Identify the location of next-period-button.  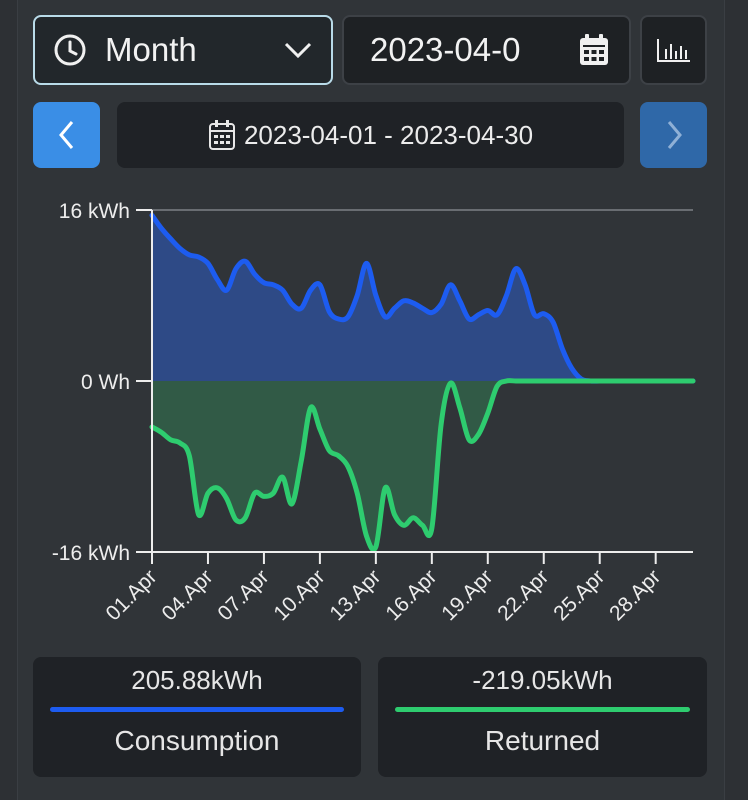
(673, 135).